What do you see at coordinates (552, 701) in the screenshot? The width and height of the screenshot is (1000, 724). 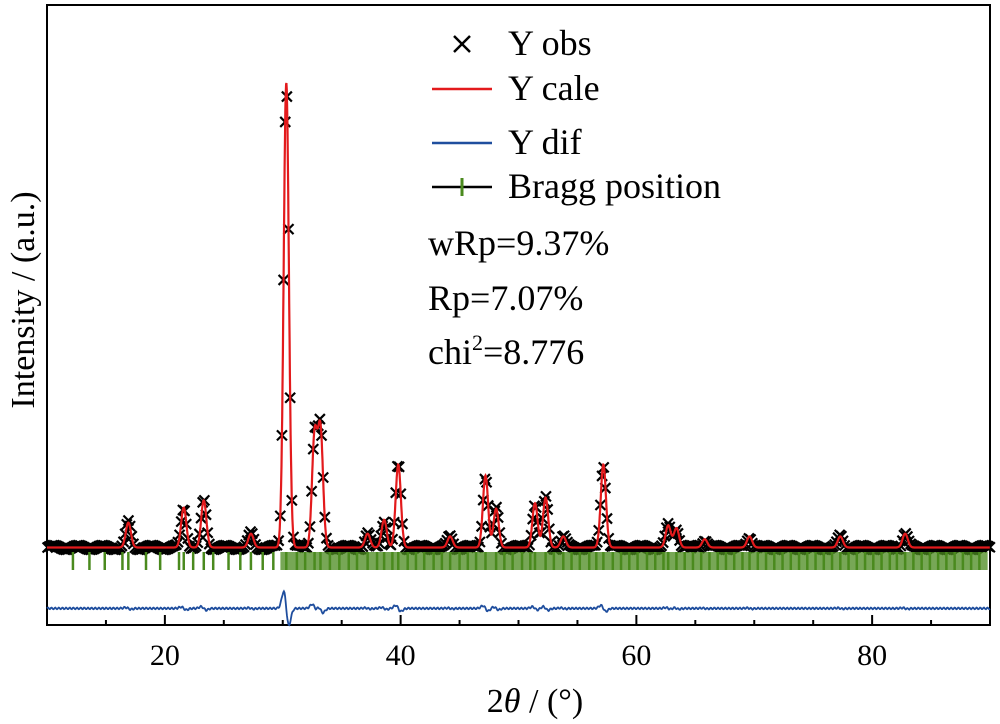 I see `x-axis-label-post: / (°)` at bounding box center [552, 701].